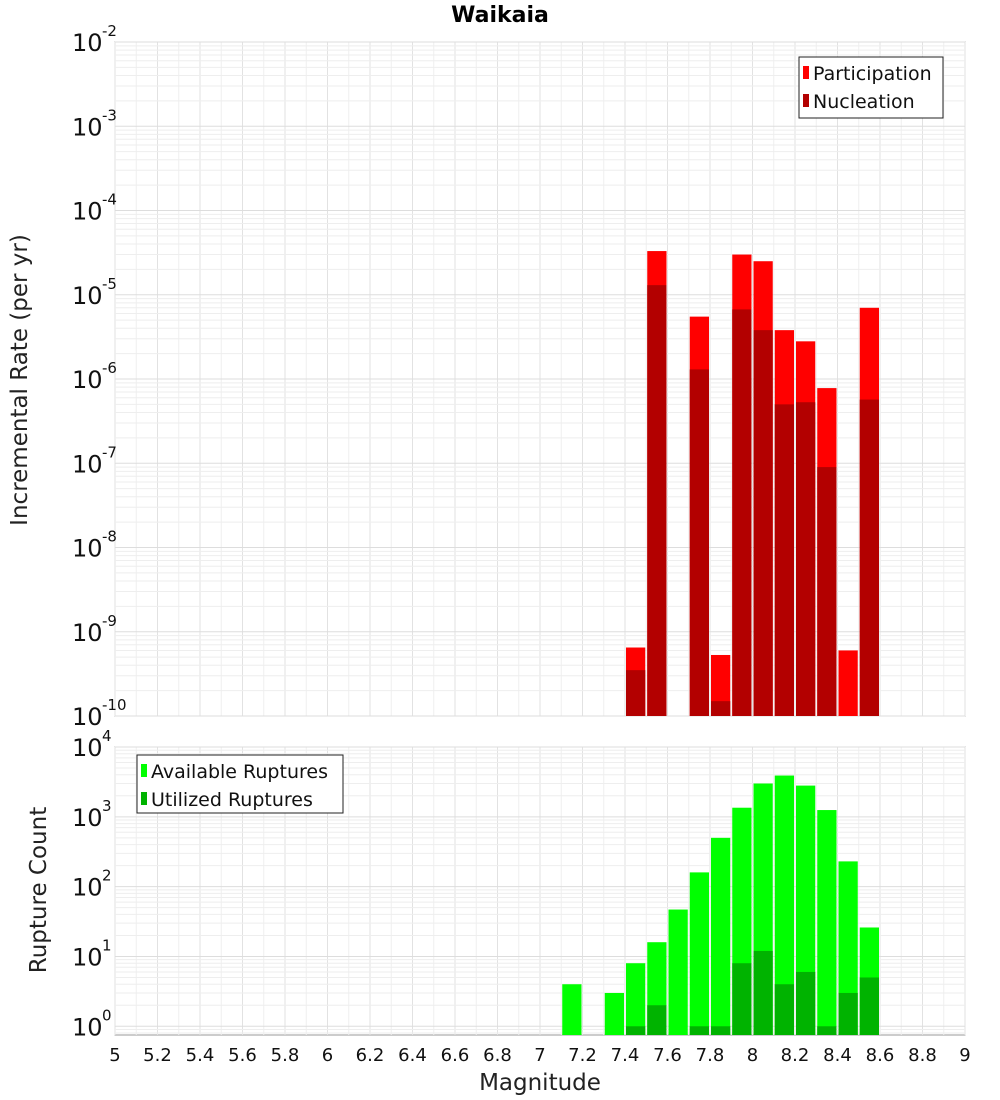 The width and height of the screenshot is (1000, 1100). I want to click on y-tick-exponent: 3, so click(107, 806).